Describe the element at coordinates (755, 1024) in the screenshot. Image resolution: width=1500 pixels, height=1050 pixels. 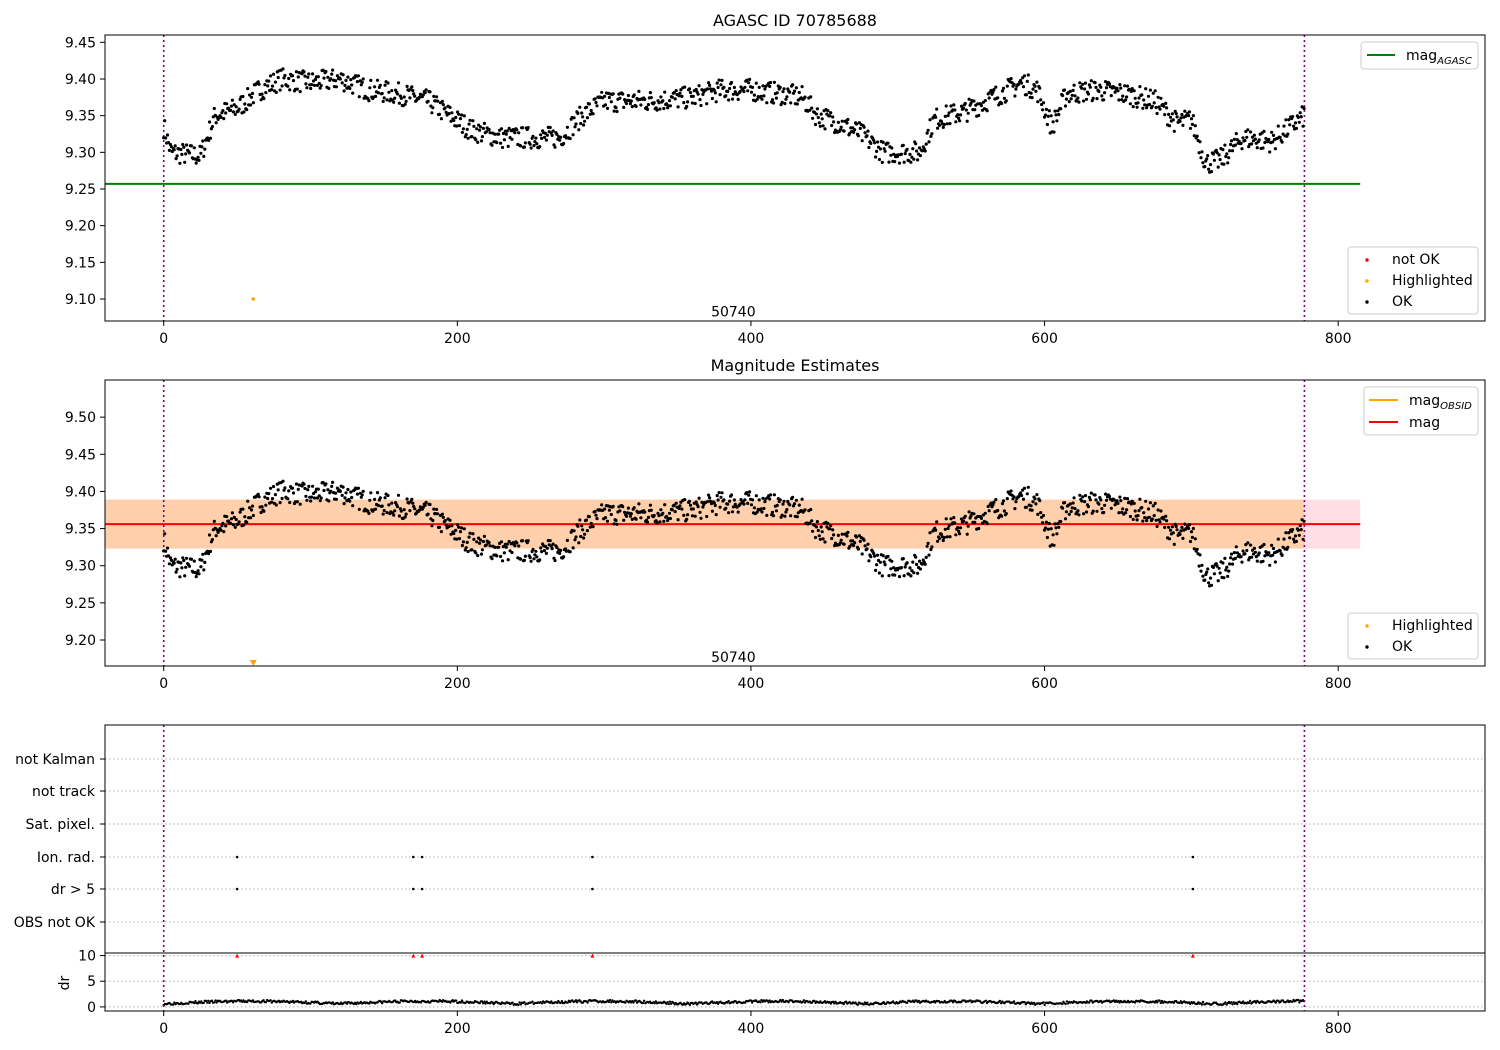
I see `p3-x-axis: 0 200 400 600 800` at that location.